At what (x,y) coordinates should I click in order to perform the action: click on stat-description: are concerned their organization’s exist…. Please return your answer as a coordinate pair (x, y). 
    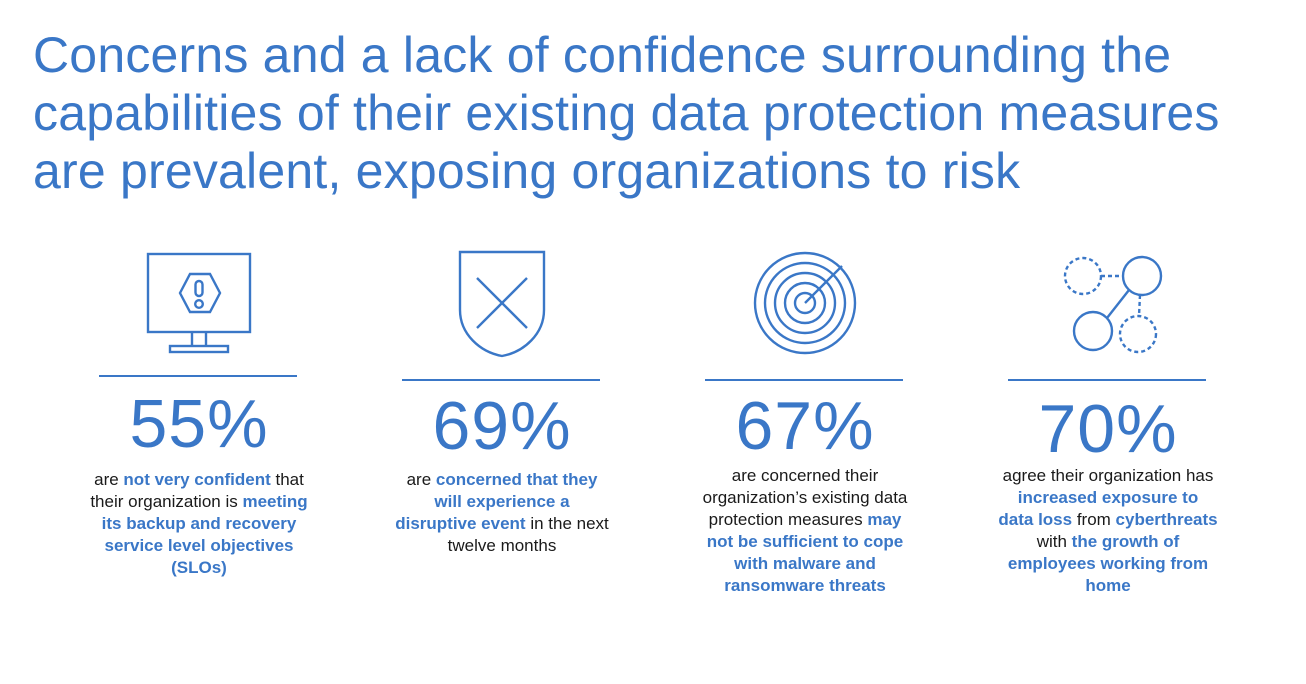
    Looking at the image, I should click on (805, 531).